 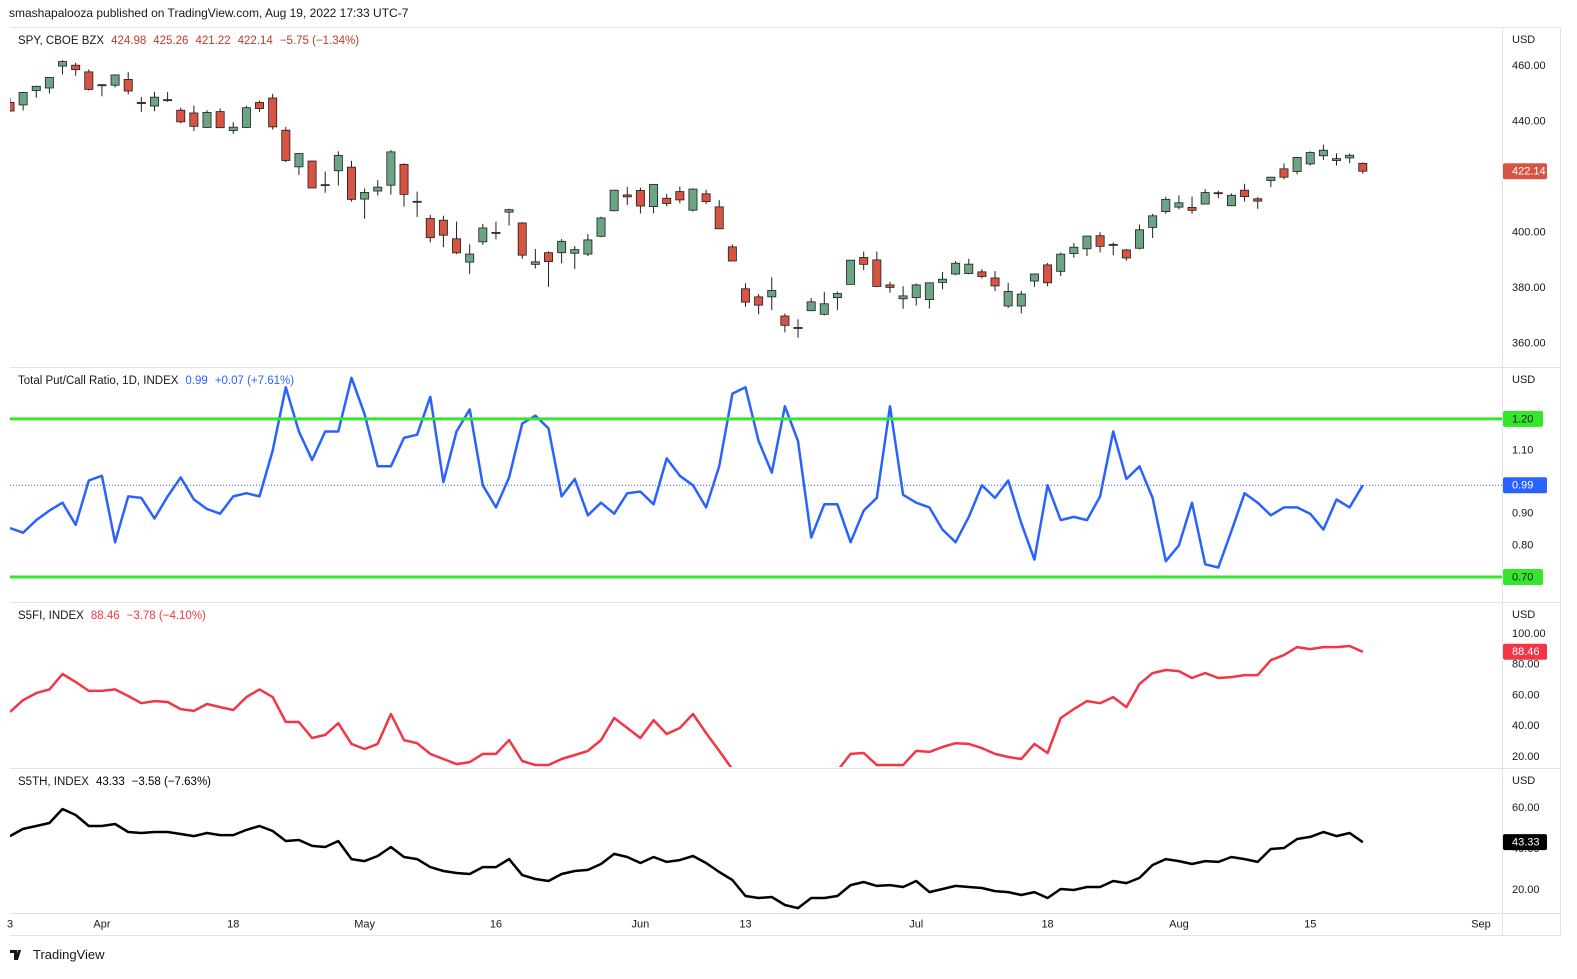 What do you see at coordinates (51, 616) in the screenshot?
I see `legend-name: S5FI, INDEX` at bounding box center [51, 616].